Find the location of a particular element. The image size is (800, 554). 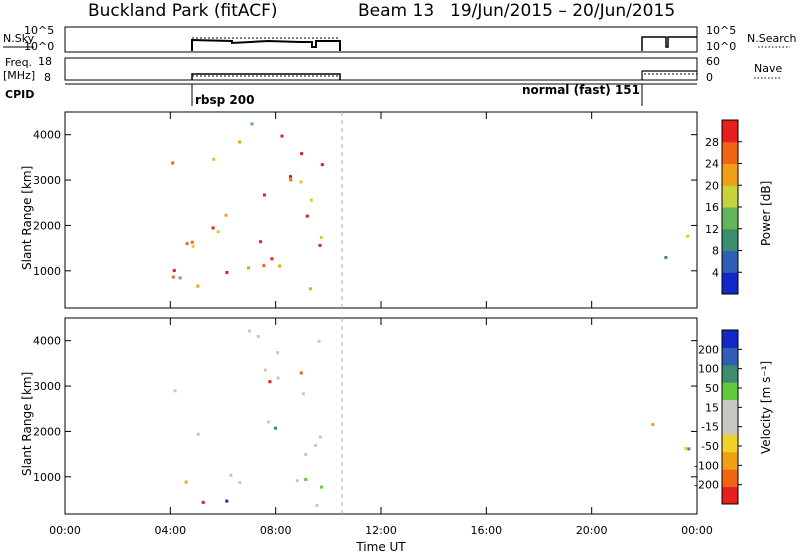

nsky-tick-bottom: 10^0 is located at coordinates (39, 46).